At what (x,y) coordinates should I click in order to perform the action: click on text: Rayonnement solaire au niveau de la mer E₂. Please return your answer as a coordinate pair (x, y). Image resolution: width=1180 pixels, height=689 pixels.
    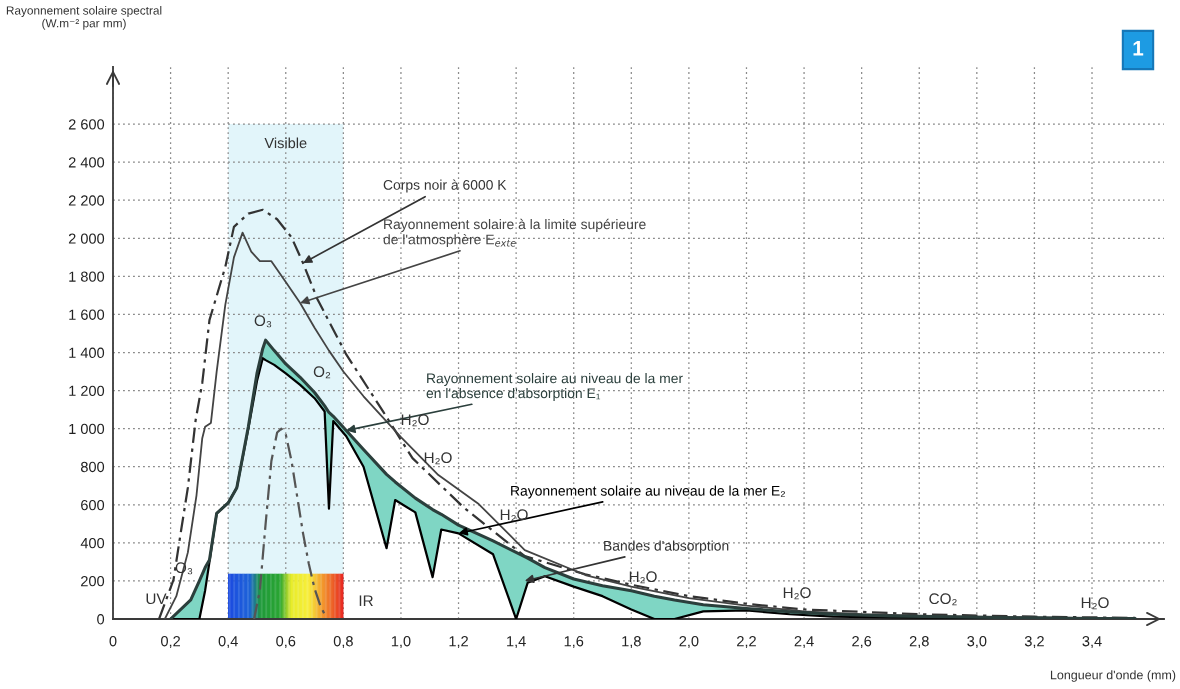
    Looking at the image, I should click on (648, 492).